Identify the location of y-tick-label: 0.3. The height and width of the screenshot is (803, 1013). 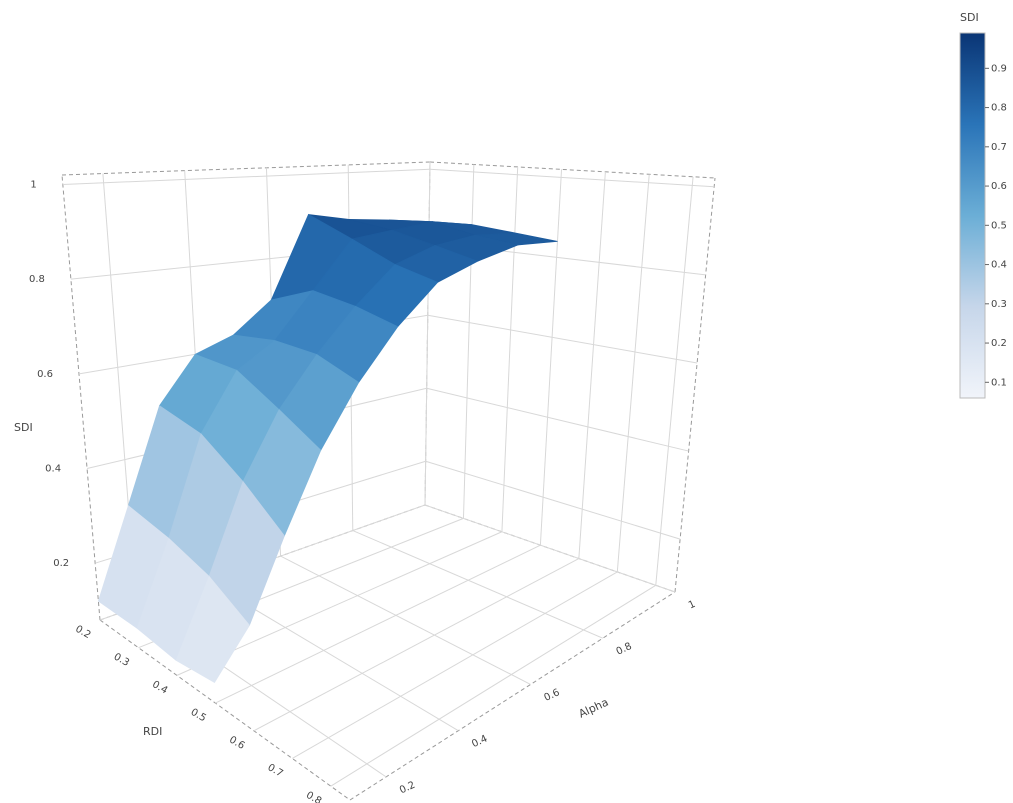
(121, 659).